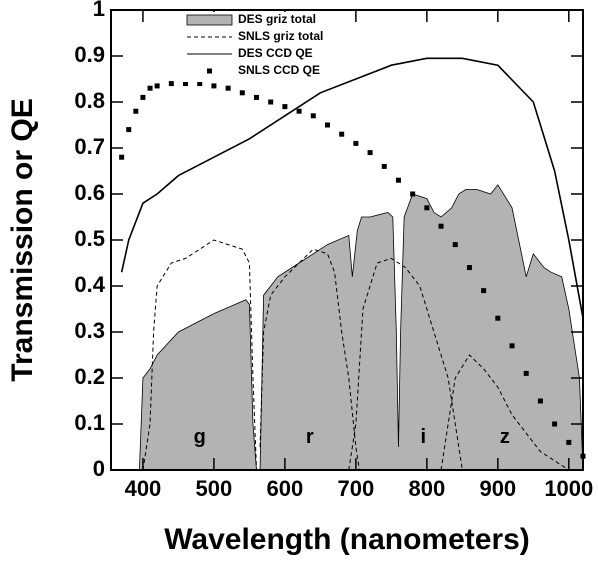 Image resolution: width=598 pixels, height=561 pixels. I want to click on area, so click(197, 385).